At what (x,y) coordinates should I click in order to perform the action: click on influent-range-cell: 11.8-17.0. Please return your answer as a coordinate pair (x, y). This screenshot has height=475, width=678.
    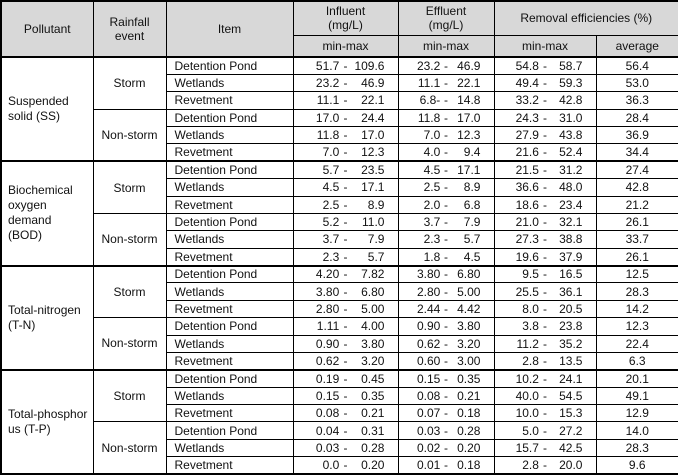
    Looking at the image, I should click on (345, 135).